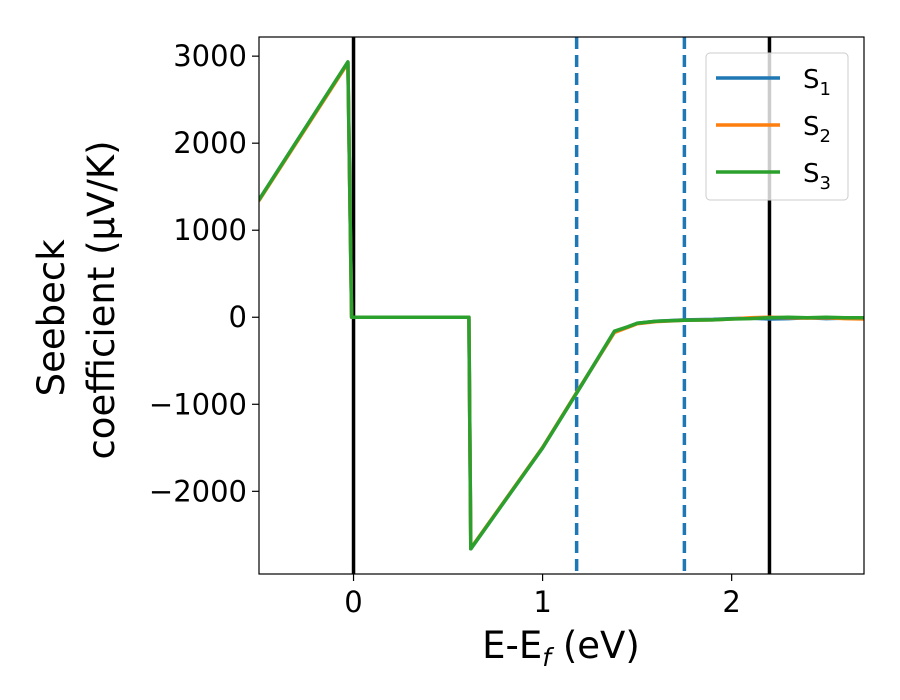 The width and height of the screenshot is (900, 700). What do you see at coordinates (817, 129) in the screenshot?
I see `legend-label-s2: S2` at bounding box center [817, 129].